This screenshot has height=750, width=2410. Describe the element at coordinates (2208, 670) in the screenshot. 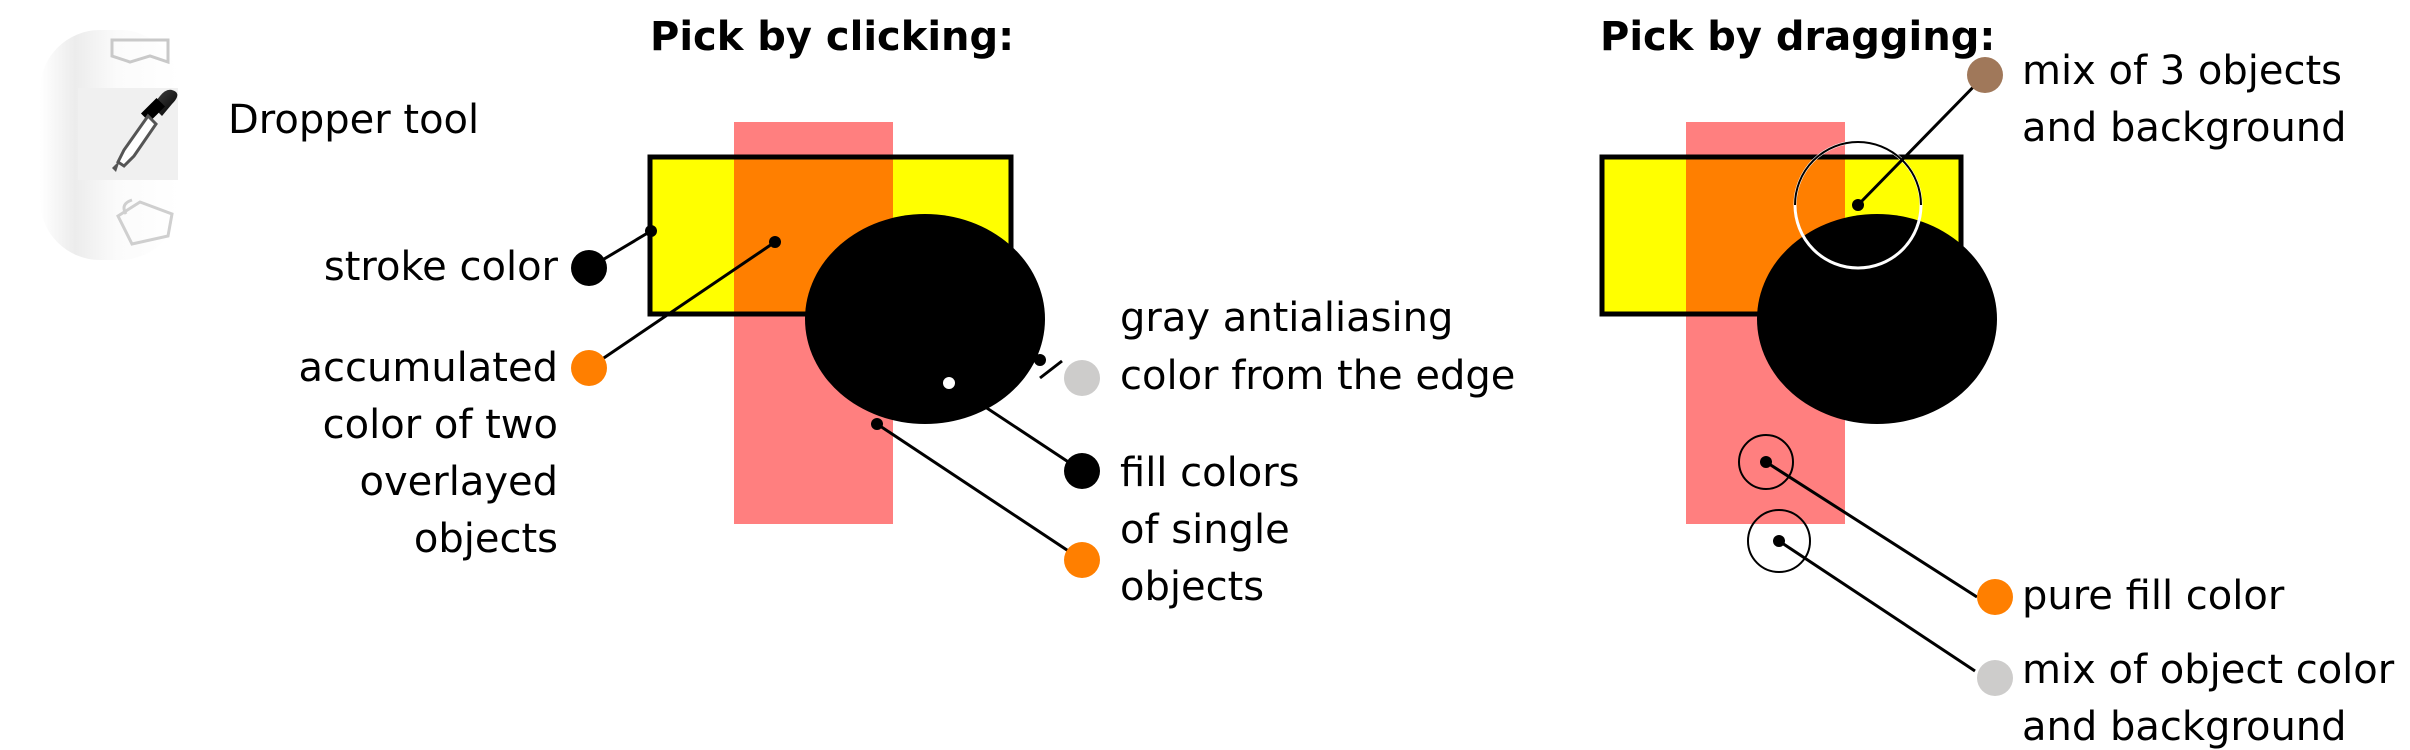

I see `mix-object-background-label-1: mix of object color` at that location.